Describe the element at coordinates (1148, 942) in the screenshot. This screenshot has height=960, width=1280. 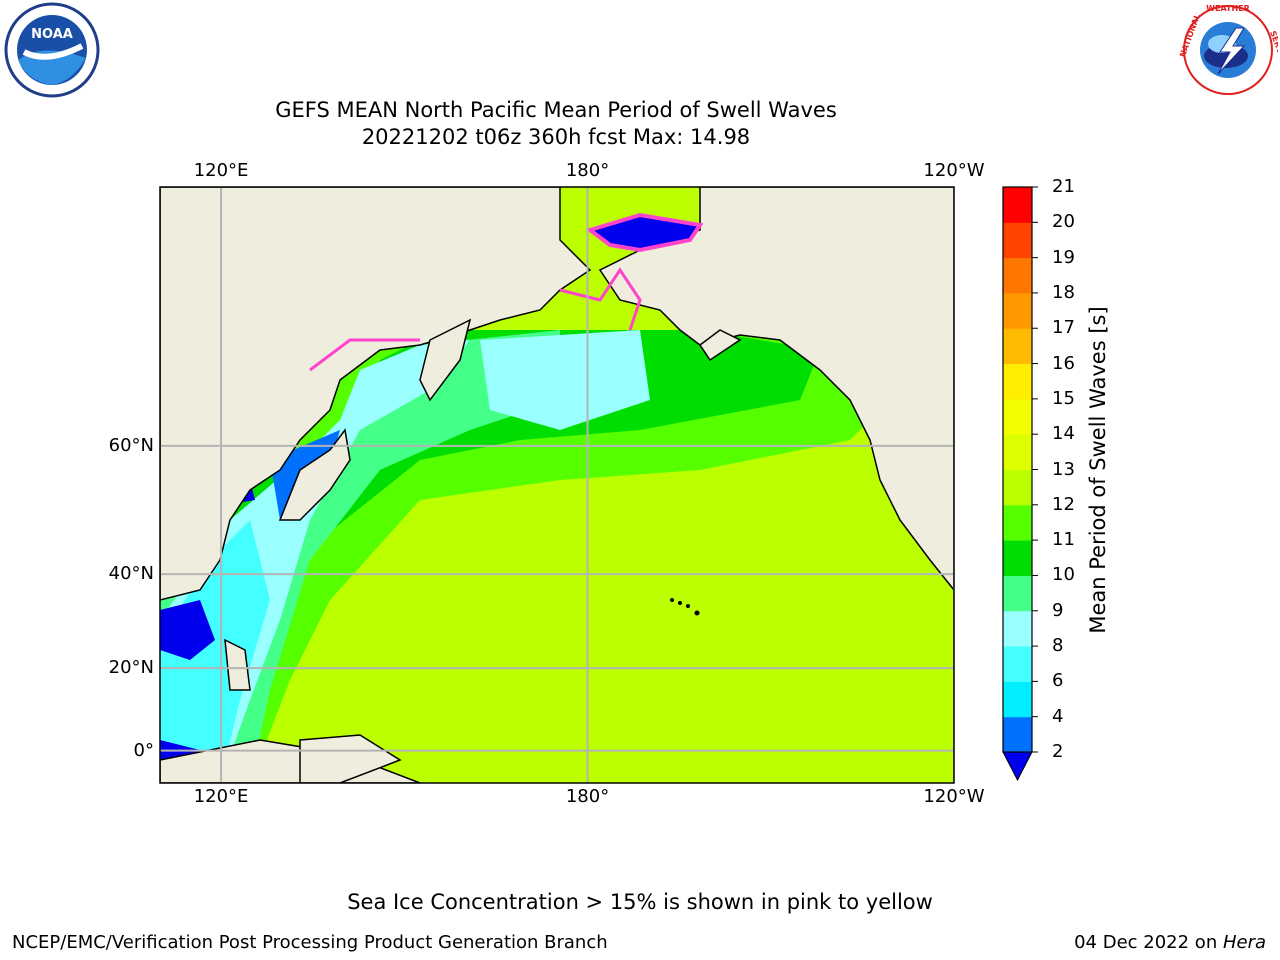
I see `footer-date-text: 04 Dec 2022 on` at that location.